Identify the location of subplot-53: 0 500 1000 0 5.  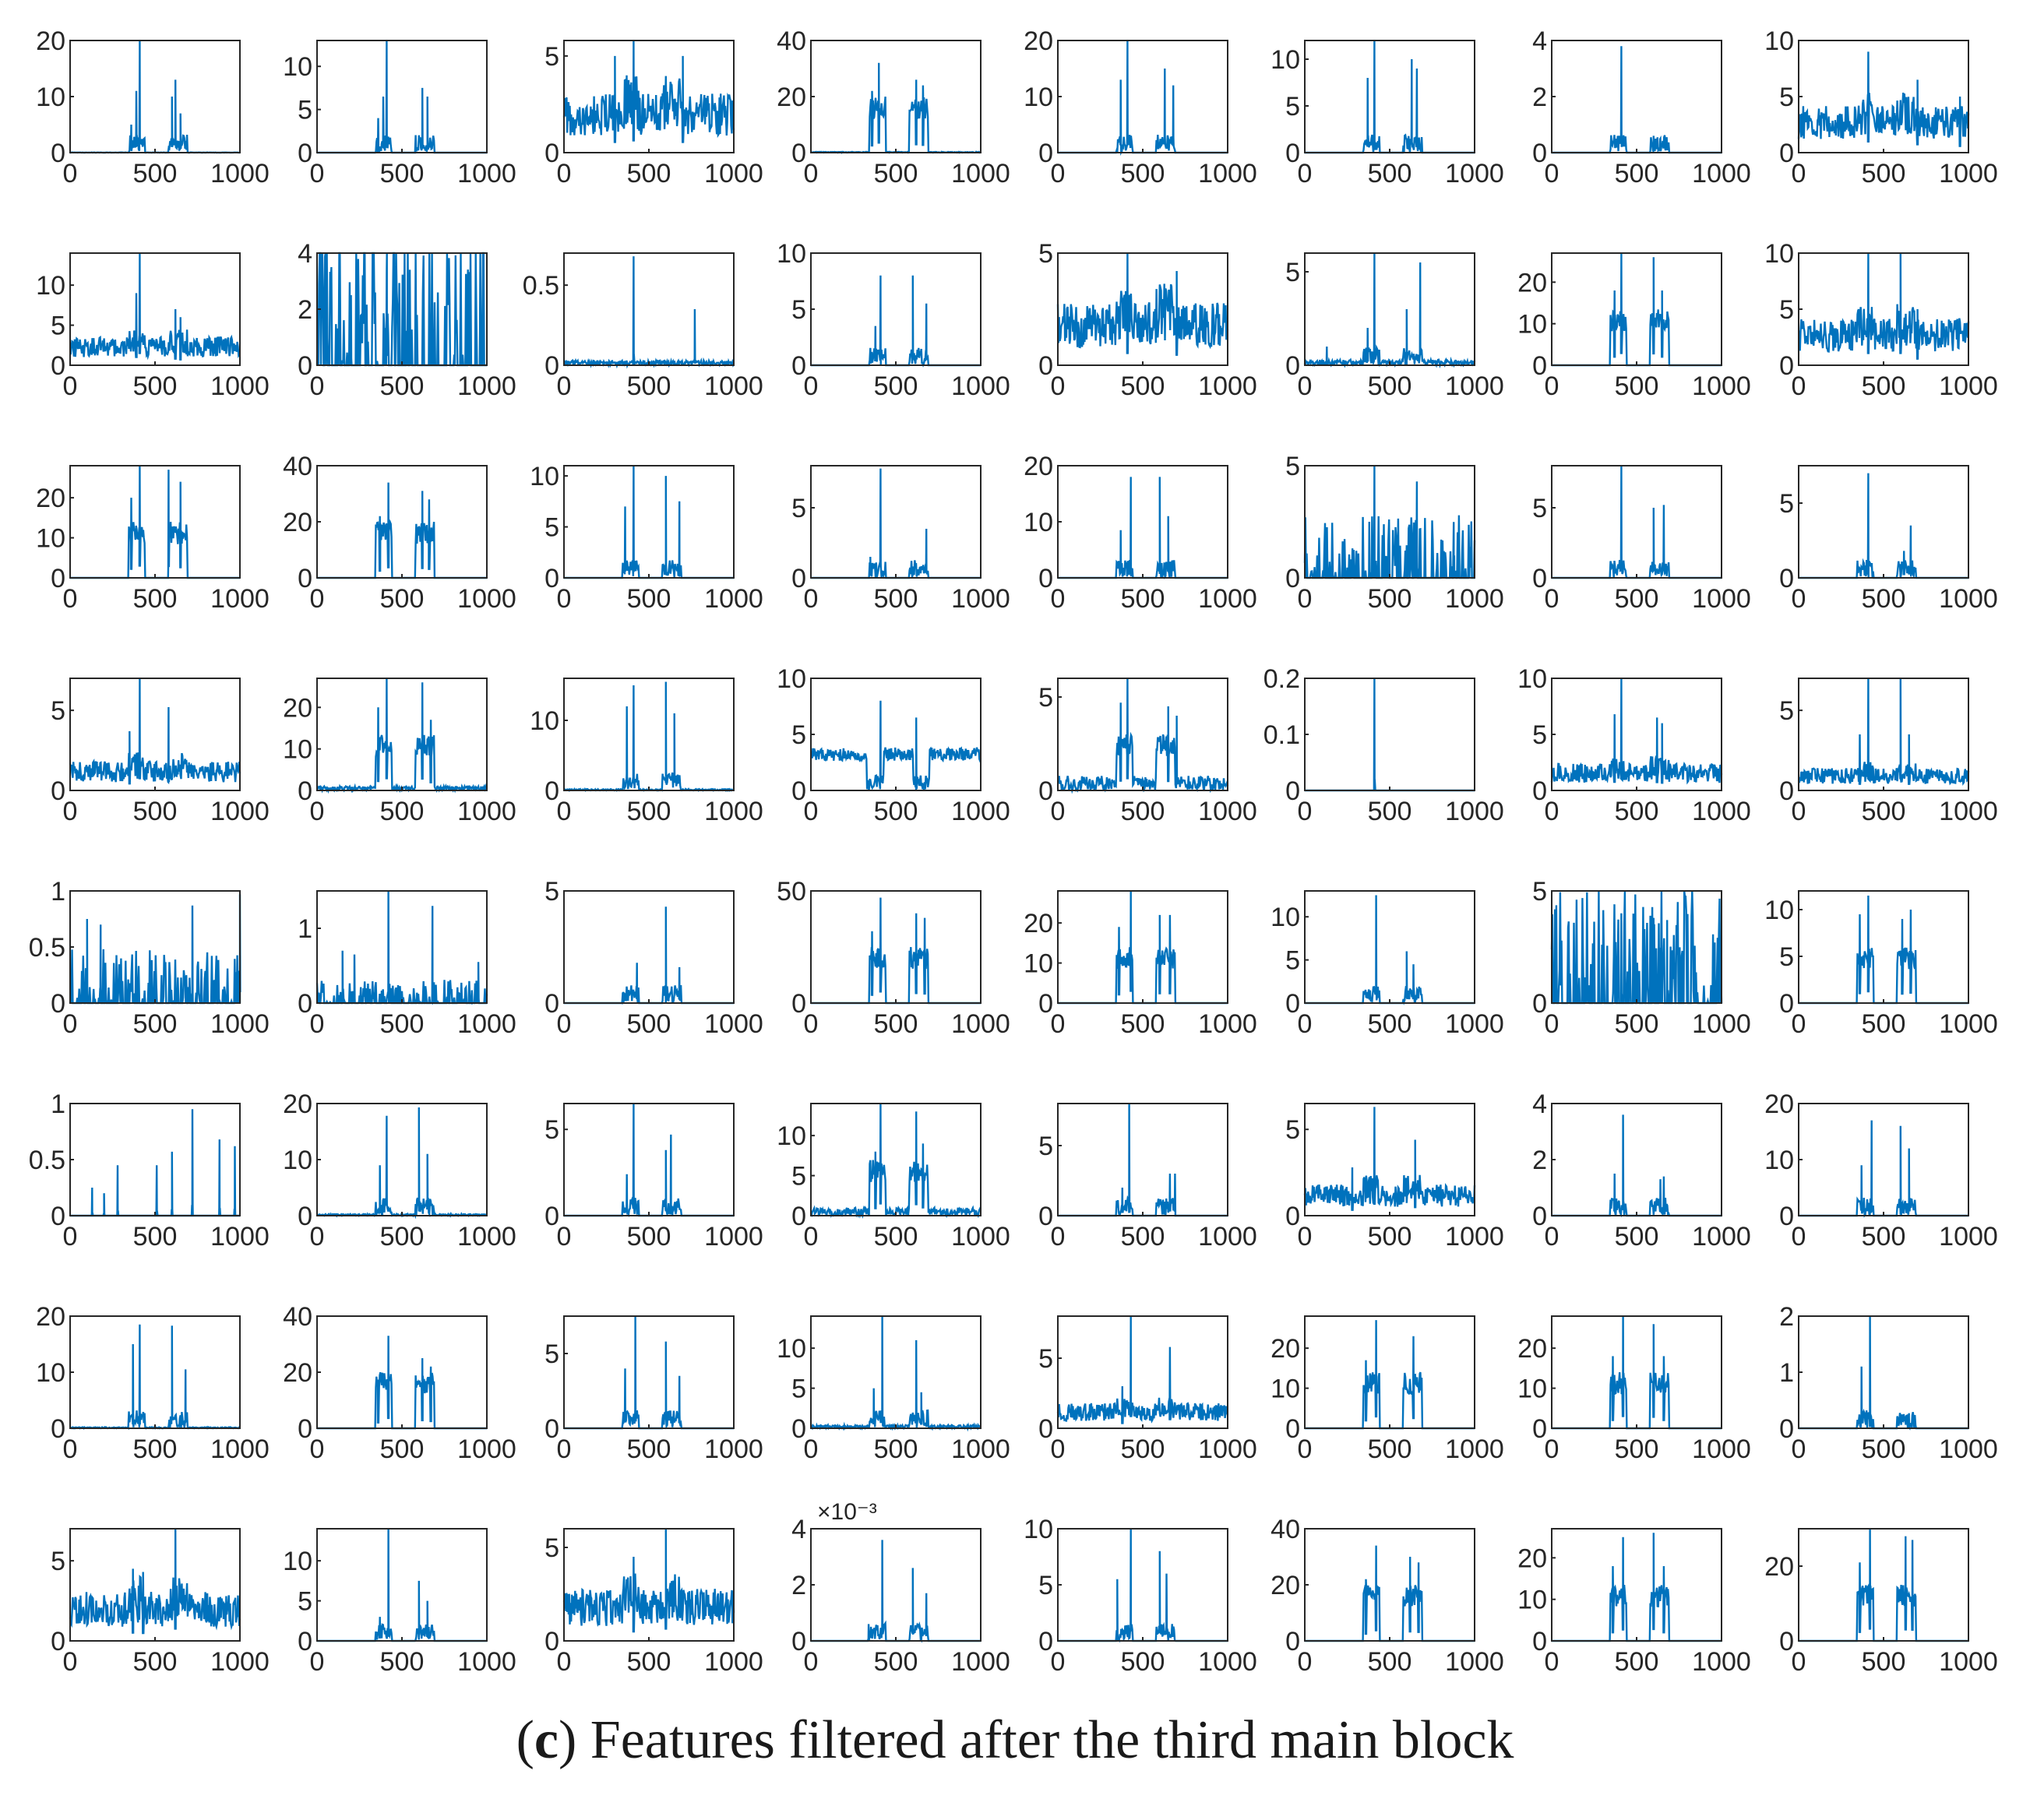
(1147, 1390).